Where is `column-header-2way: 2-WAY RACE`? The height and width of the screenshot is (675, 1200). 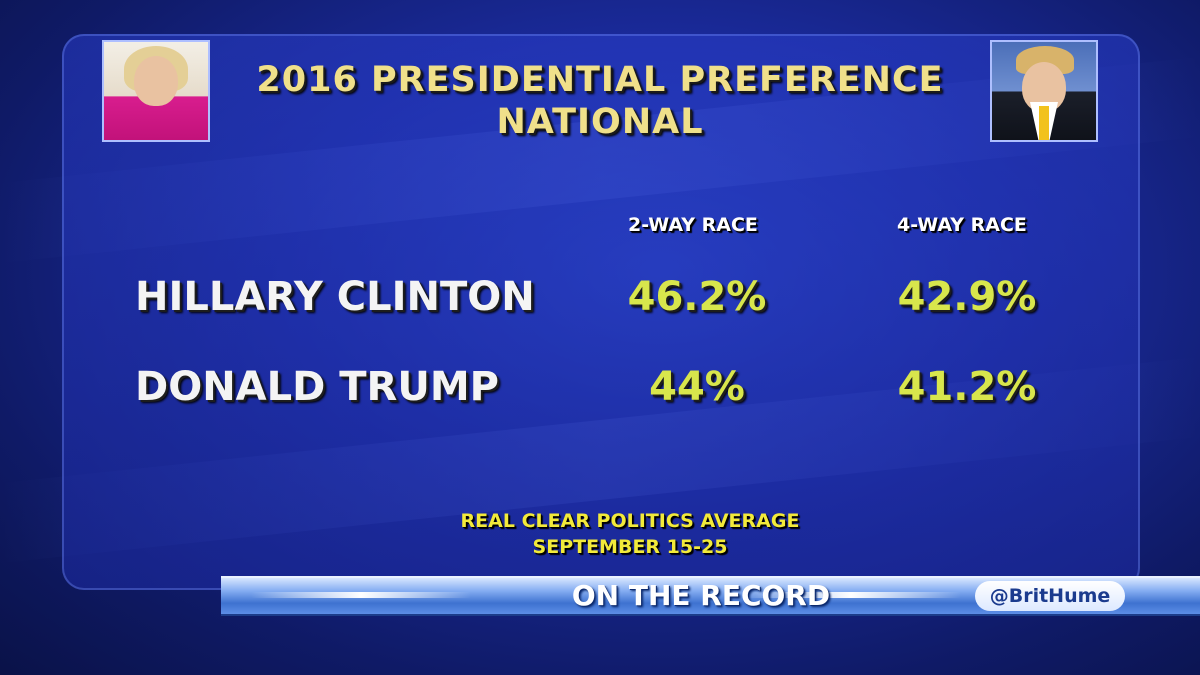 column-header-2way: 2-WAY RACE is located at coordinates (693, 225).